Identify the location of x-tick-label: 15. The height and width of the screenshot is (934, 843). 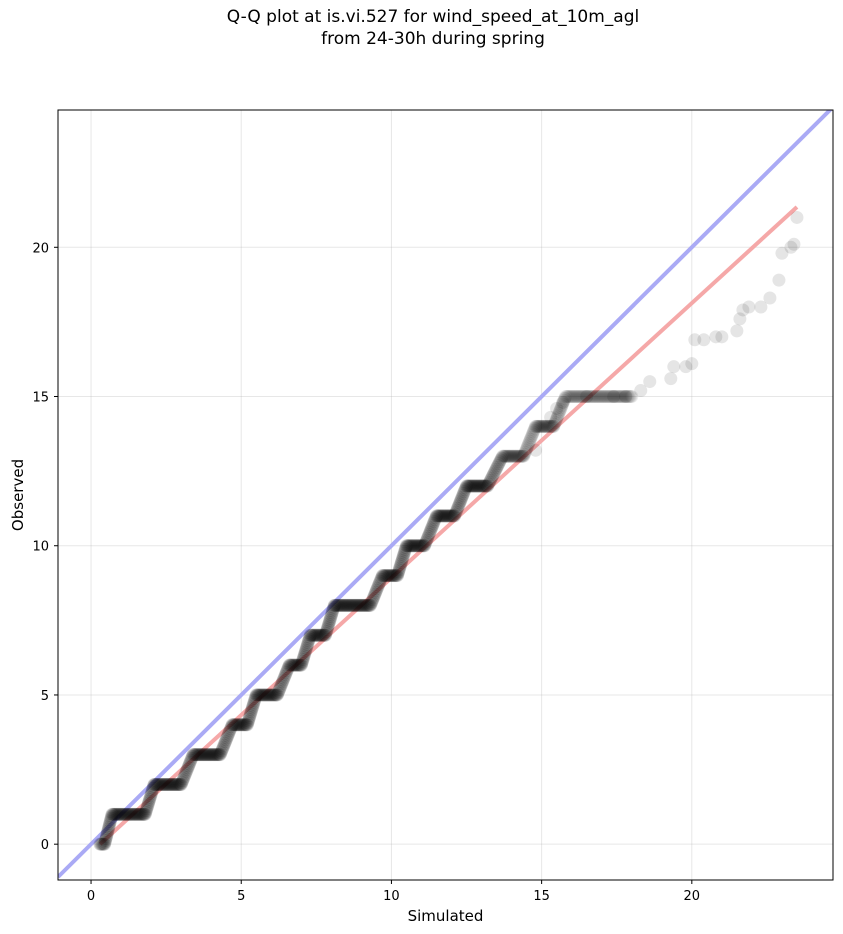
(541, 896).